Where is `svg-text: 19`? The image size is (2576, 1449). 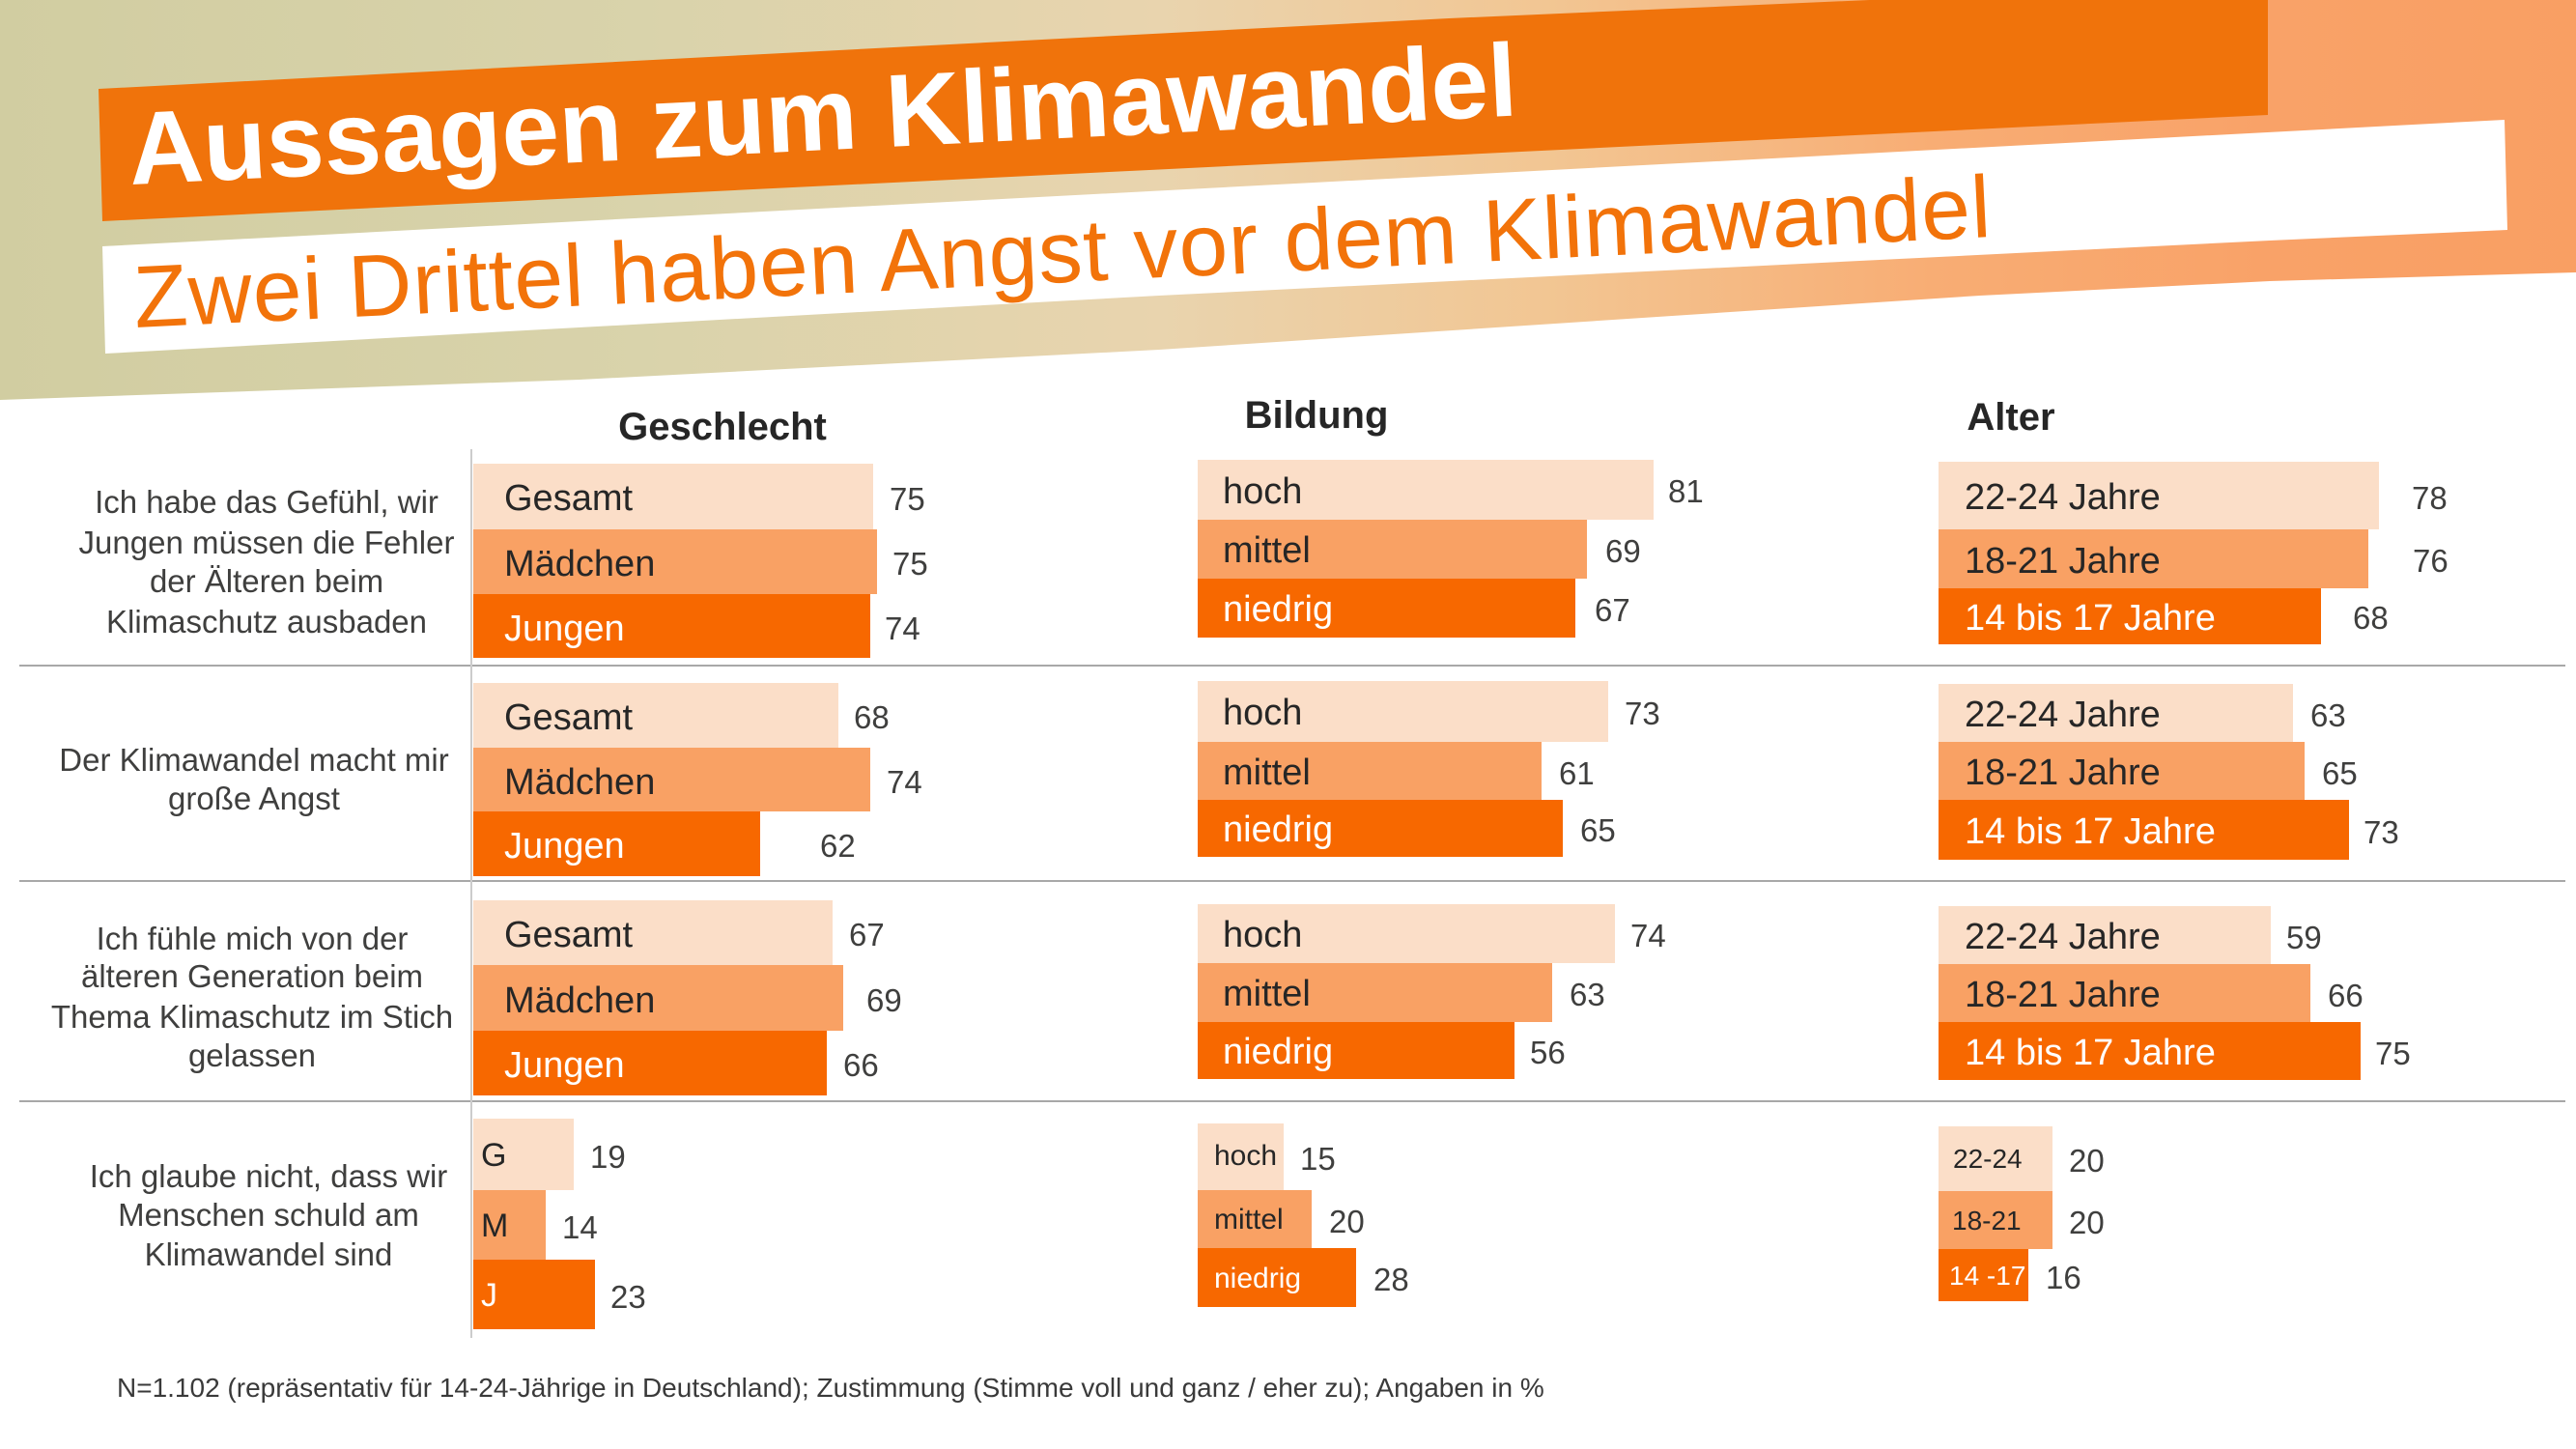 svg-text: 19 is located at coordinates (608, 1157).